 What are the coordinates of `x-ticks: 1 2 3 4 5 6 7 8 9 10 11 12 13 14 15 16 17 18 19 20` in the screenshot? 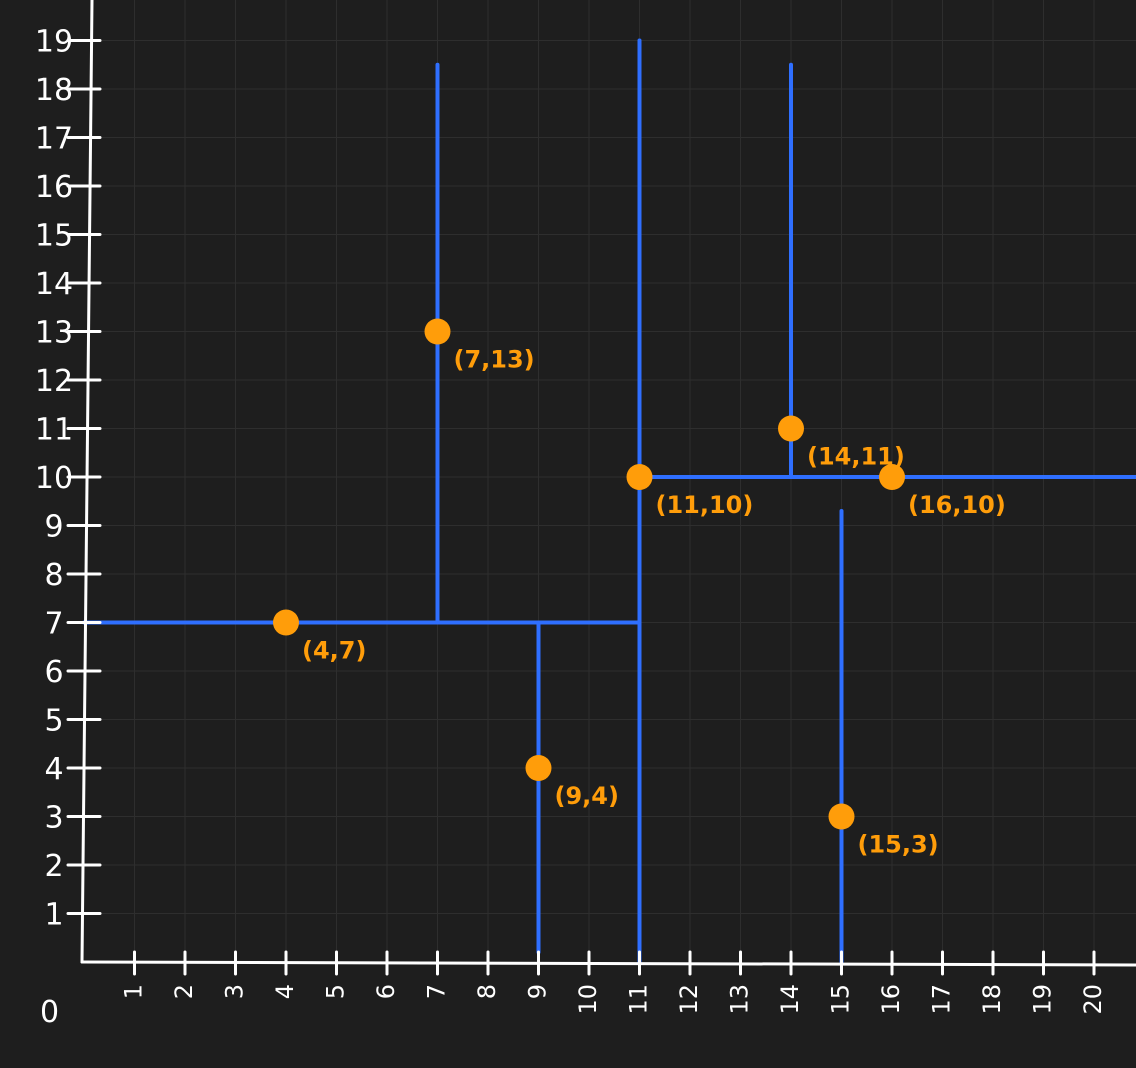 It's located at (613, 982).